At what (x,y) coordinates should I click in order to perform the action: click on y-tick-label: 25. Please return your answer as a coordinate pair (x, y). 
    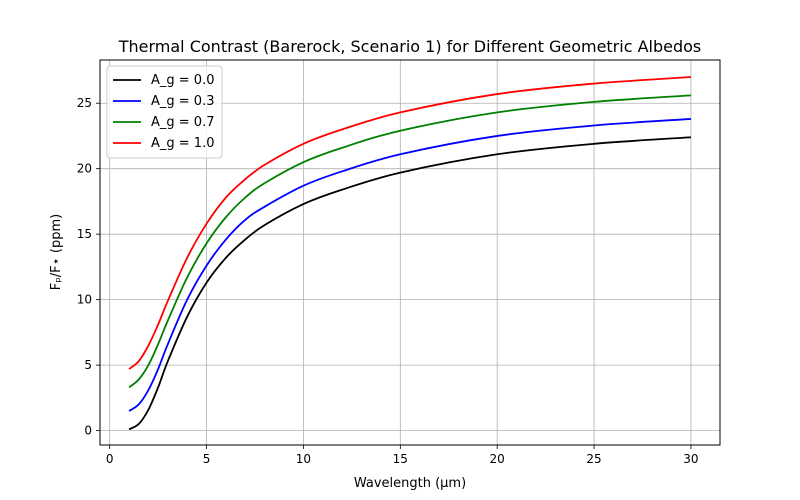
    Looking at the image, I should click on (84, 103).